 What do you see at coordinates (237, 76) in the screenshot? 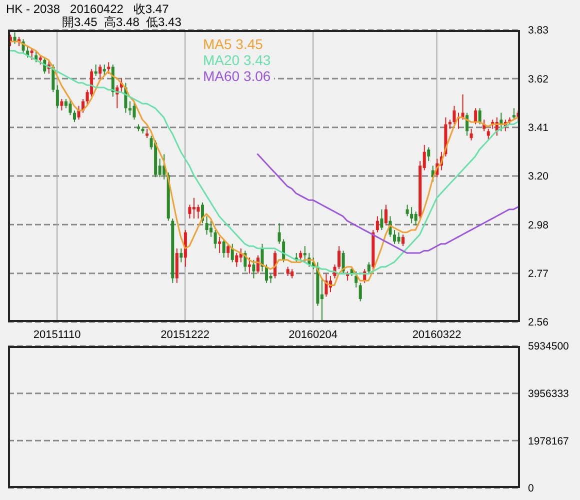
I see `text: MA60 3.06` at bounding box center [237, 76].